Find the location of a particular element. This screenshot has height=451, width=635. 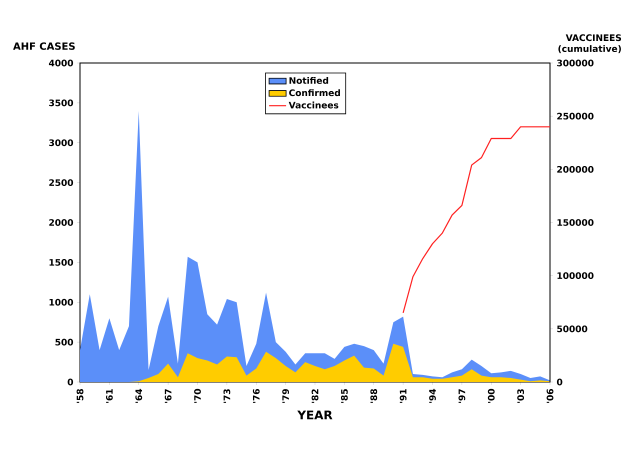

y-tick-label: 1500 is located at coordinates (62, 262).